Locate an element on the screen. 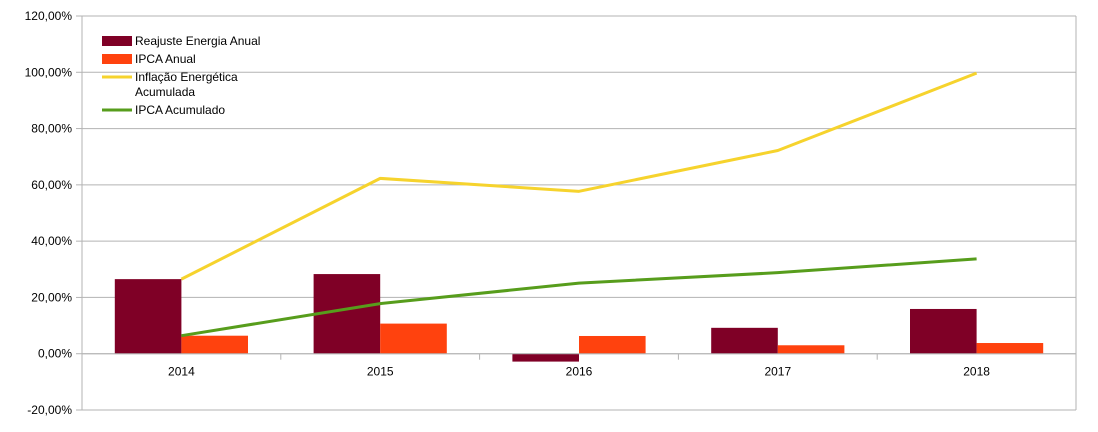 This screenshot has height=432, width=1098. bar-ipca-anual-2016 is located at coordinates (612, 344).